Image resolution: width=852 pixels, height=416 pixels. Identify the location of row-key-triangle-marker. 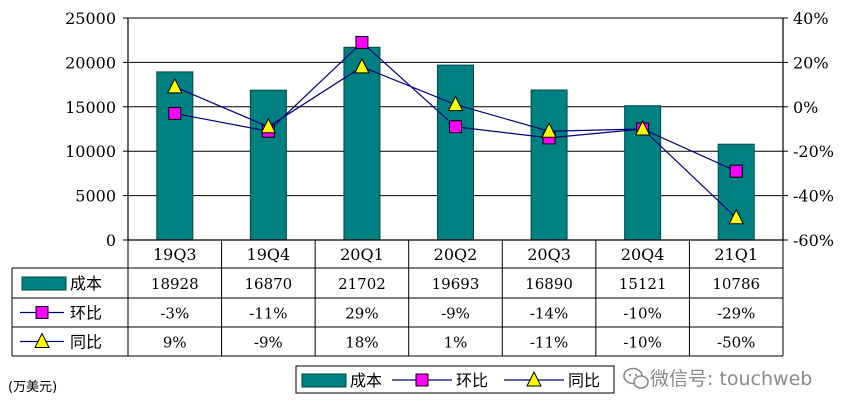
(42, 340).